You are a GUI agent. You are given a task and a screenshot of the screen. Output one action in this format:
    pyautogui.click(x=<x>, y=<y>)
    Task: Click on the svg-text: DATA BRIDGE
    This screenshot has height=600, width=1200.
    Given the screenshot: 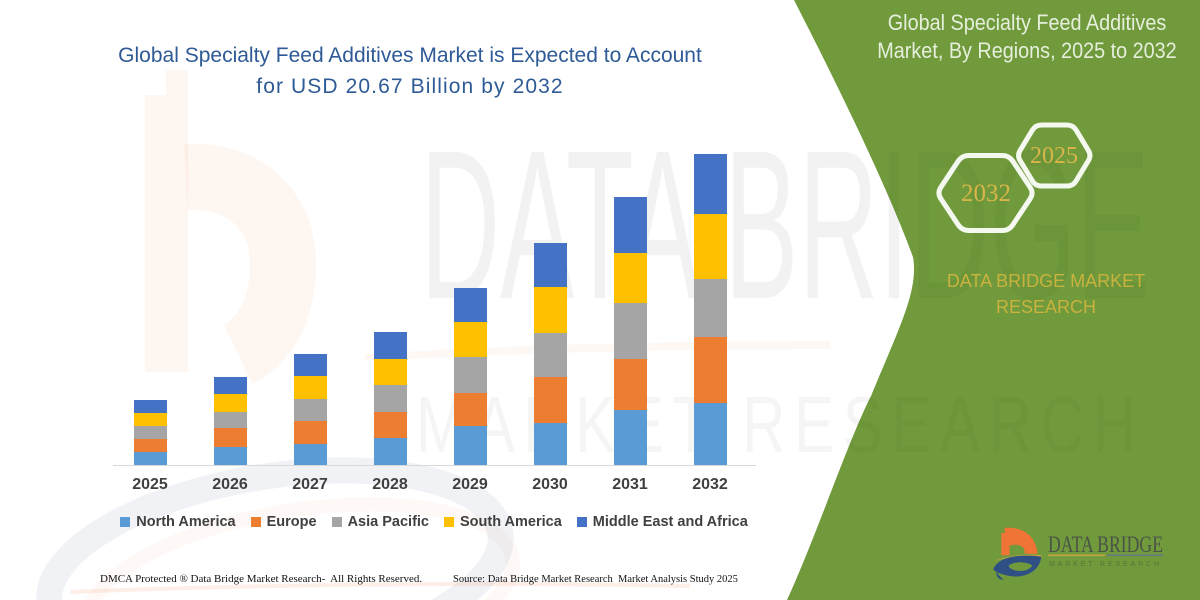 What is the action you would take?
    pyautogui.click(x=1105, y=544)
    